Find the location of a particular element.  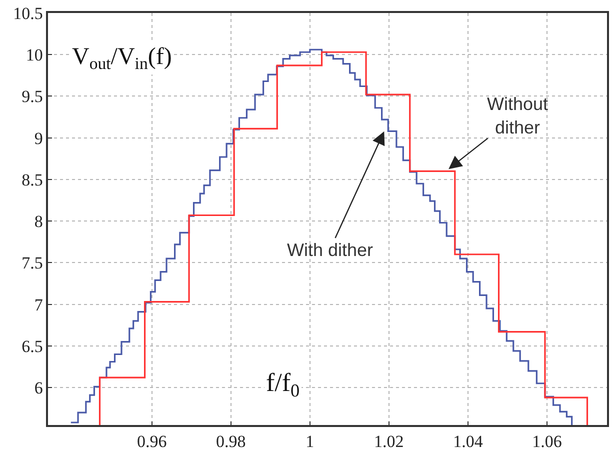

x-tick-label: 1.06 is located at coordinates (547, 442).